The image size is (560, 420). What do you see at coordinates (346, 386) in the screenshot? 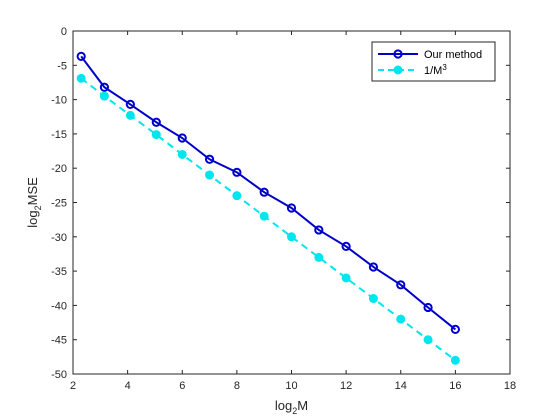
I see `x-tick-label: 12` at bounding box center [346, 386].